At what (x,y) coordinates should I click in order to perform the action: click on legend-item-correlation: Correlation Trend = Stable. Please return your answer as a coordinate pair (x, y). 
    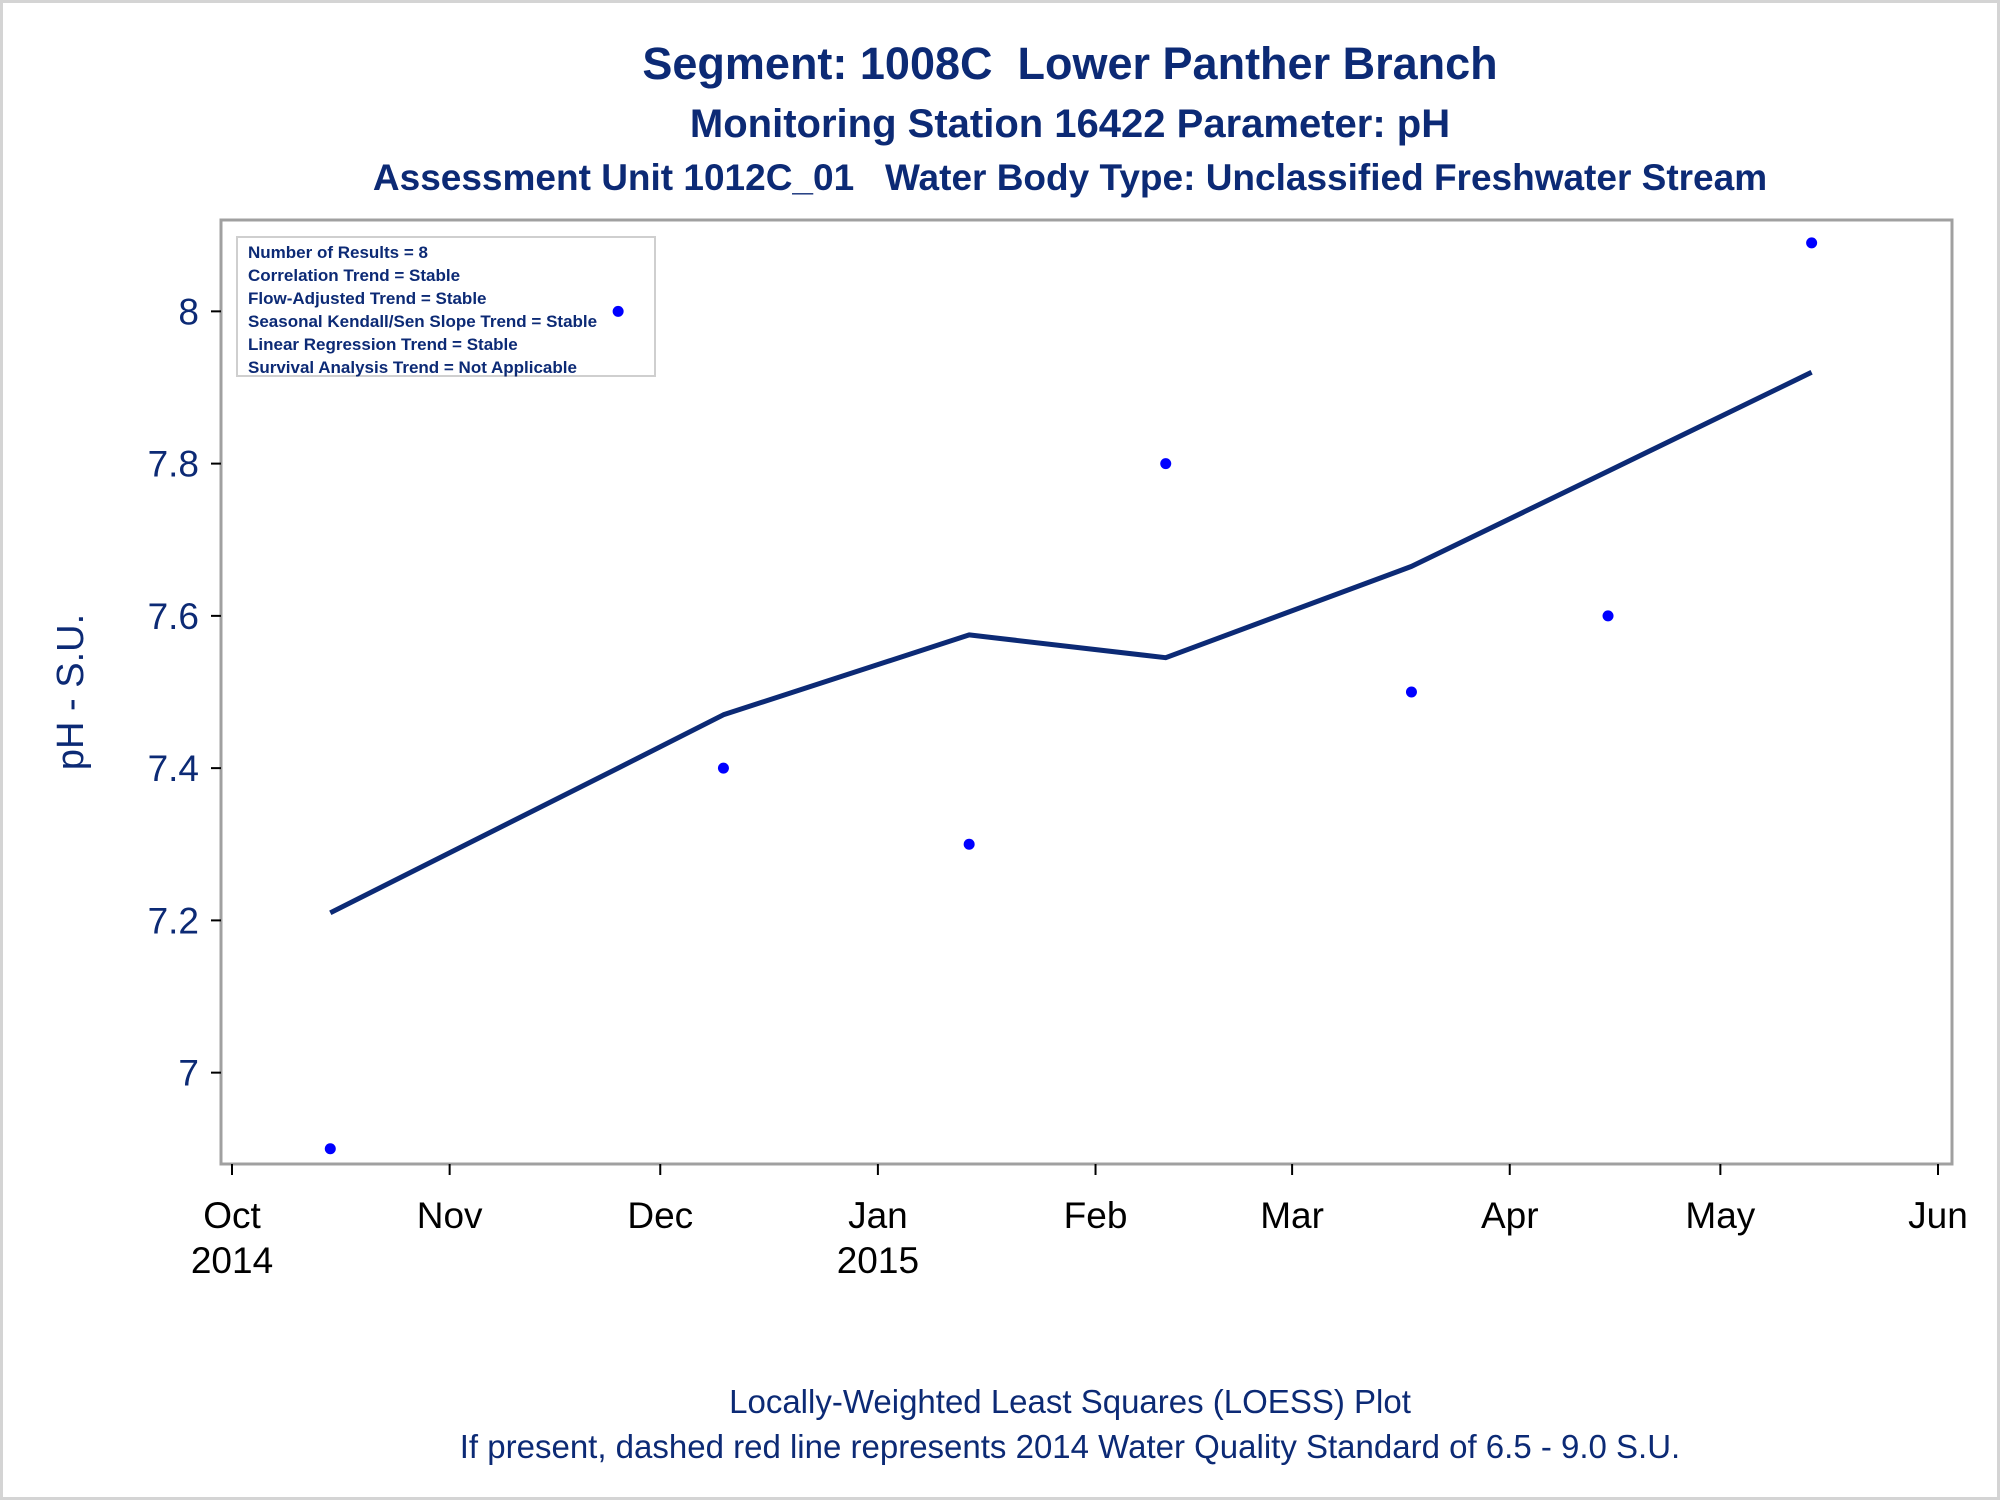
    Looking at the image, I should click on (354, 275).